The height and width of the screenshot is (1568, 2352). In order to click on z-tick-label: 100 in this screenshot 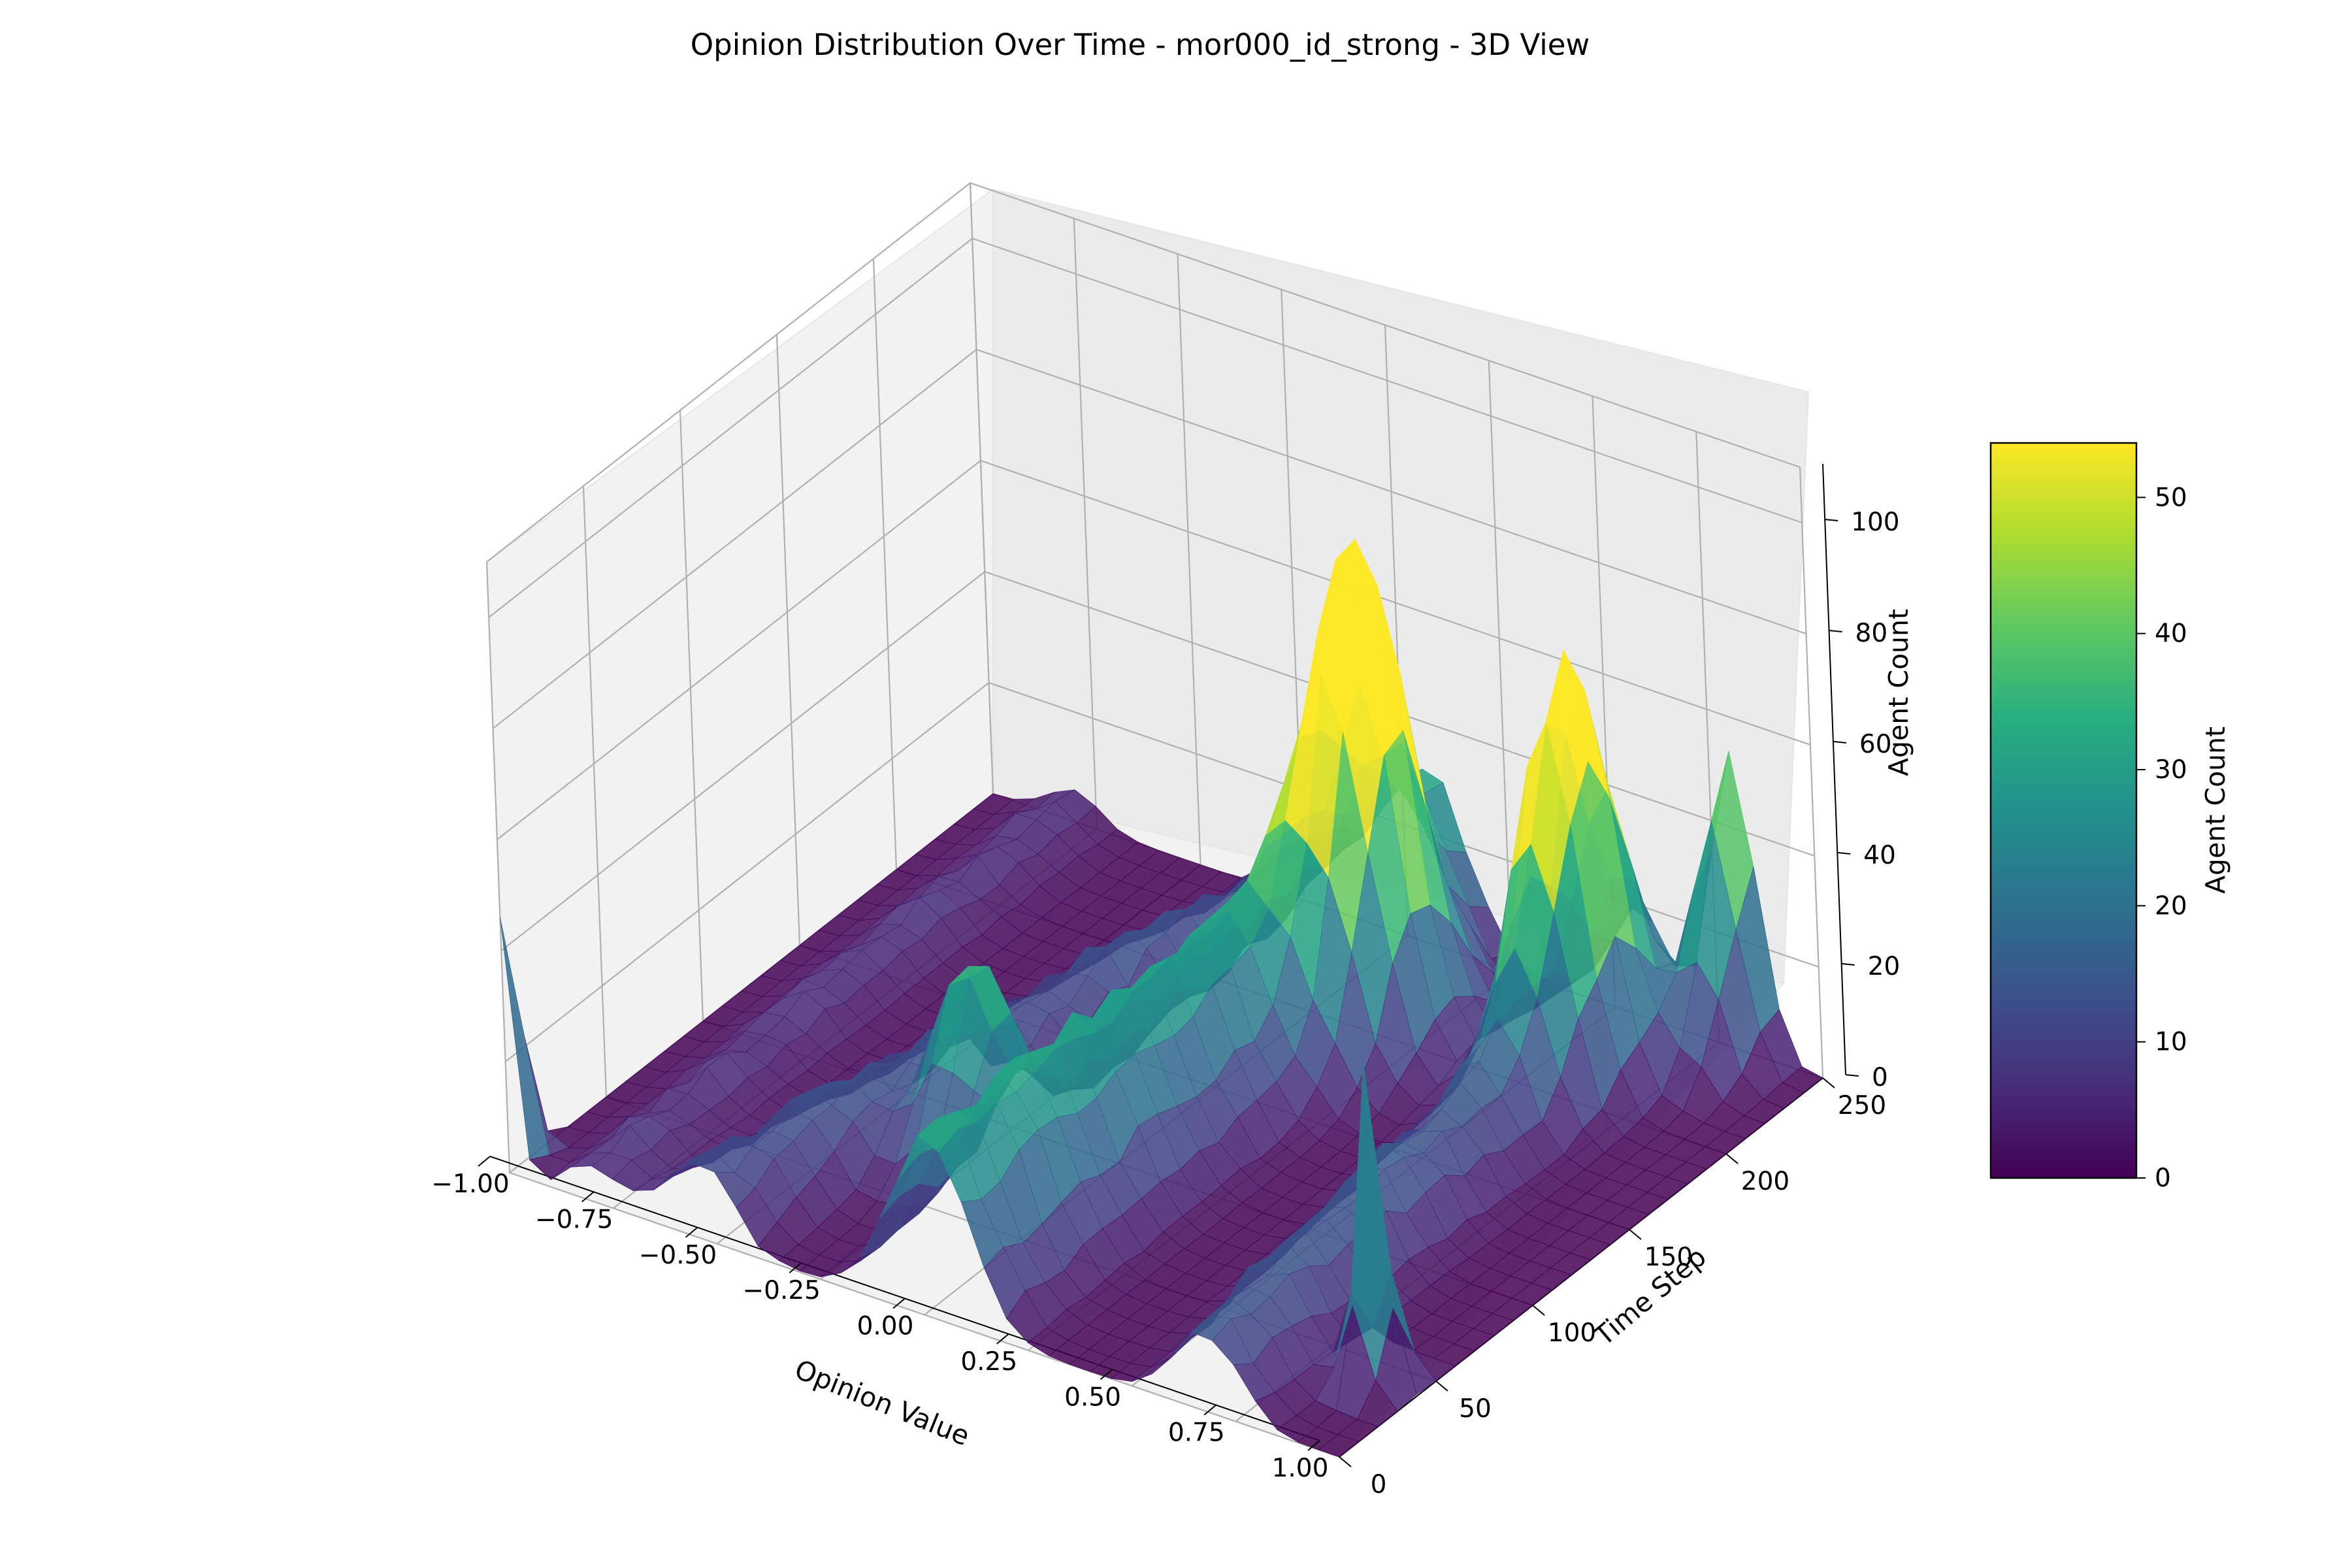, I will do `click(1875, 522)`.